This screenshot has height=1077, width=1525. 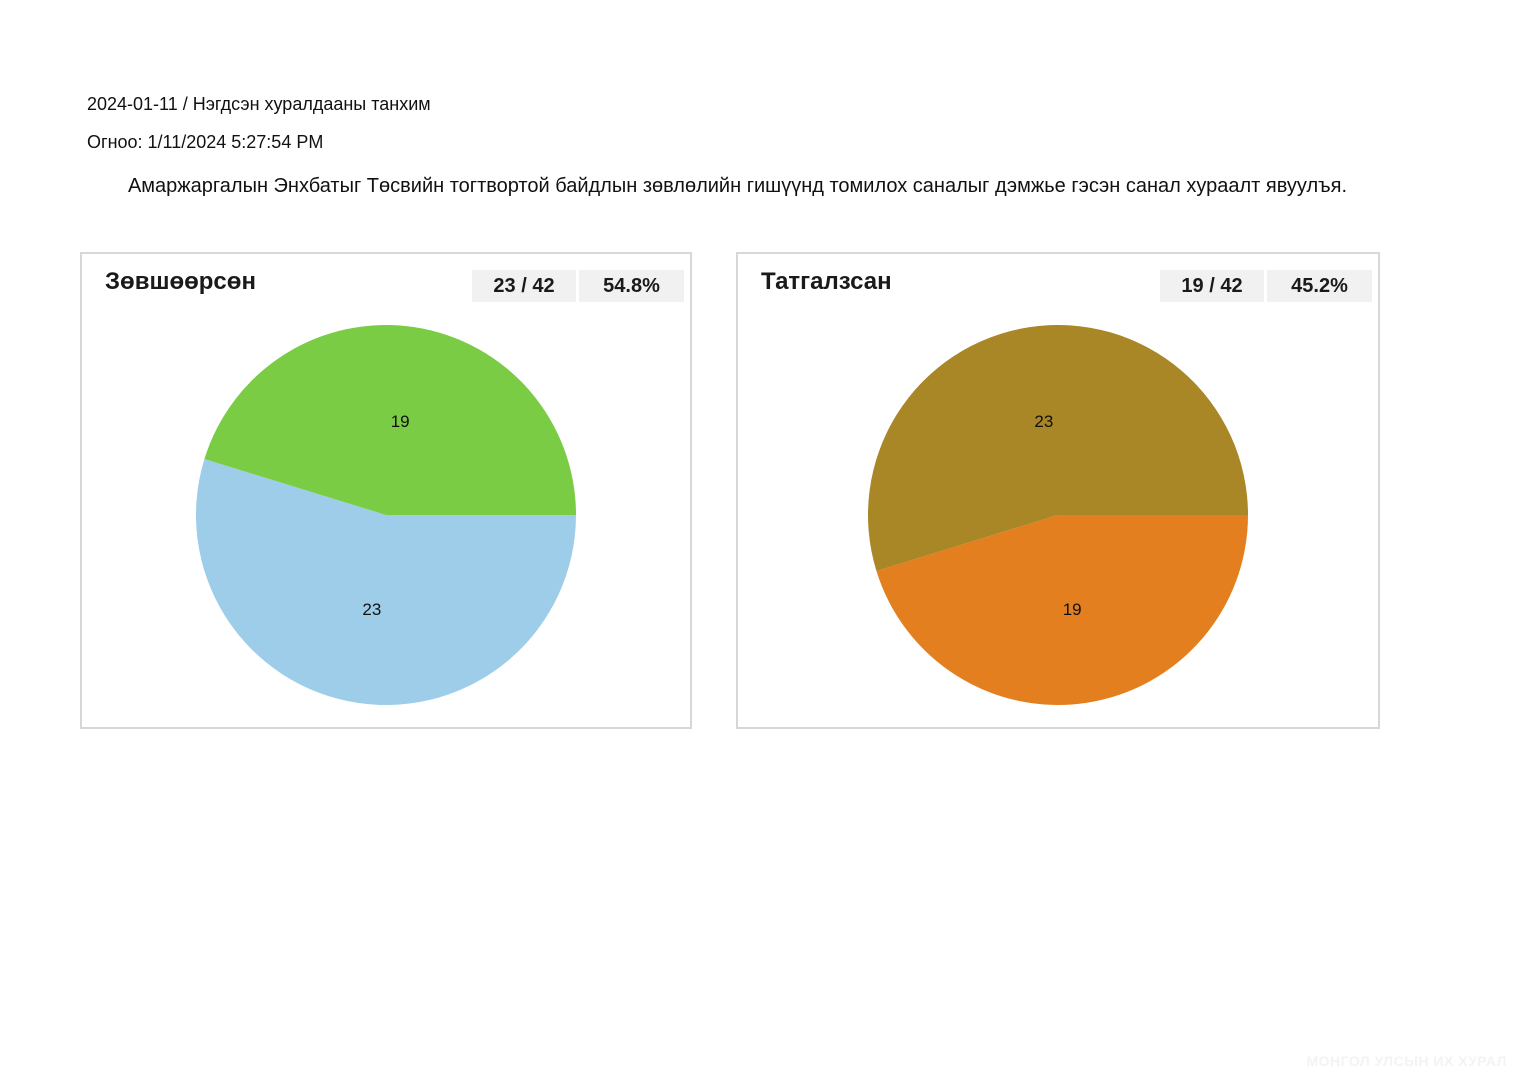 What do you see at coordinates (205, 142) in the screenshot?
I see `vote-date: Огноо: 1/11/2024 5:27:54 PM` at bounding box center [205, 142].